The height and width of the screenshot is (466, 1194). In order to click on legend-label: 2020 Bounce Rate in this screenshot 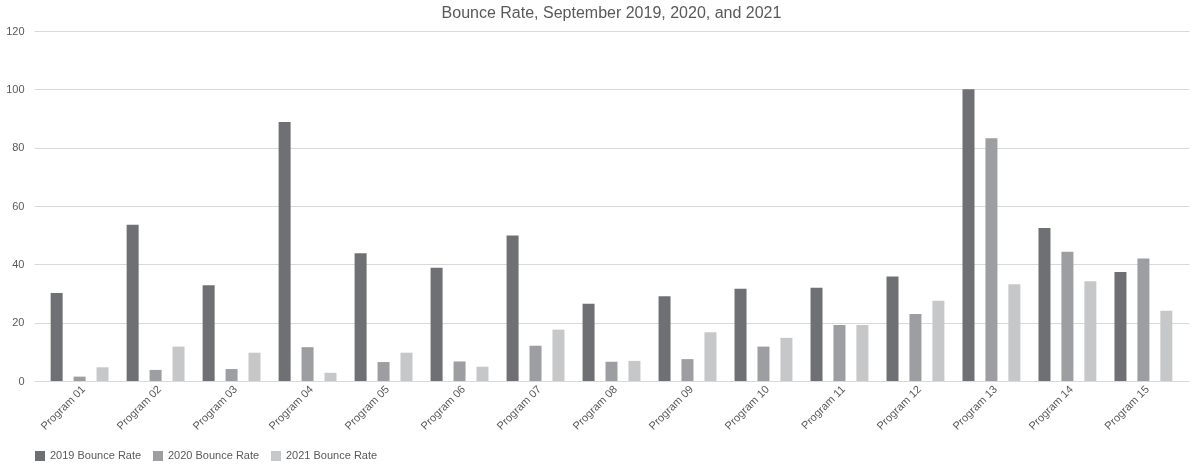, I will do `click(214, 455)`.